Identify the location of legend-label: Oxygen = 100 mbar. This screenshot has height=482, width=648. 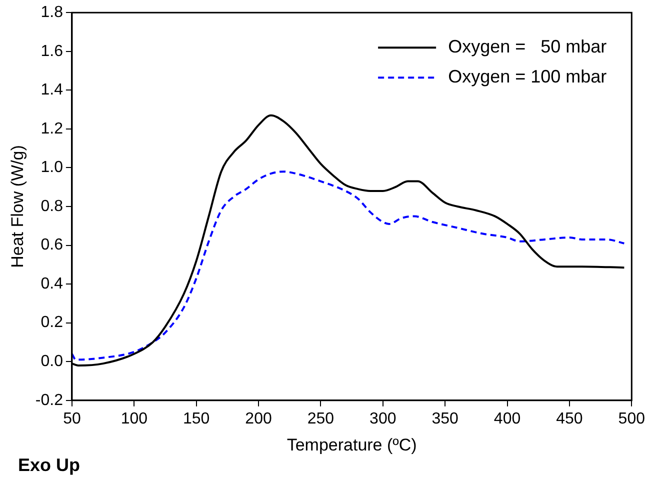
(527, 76).